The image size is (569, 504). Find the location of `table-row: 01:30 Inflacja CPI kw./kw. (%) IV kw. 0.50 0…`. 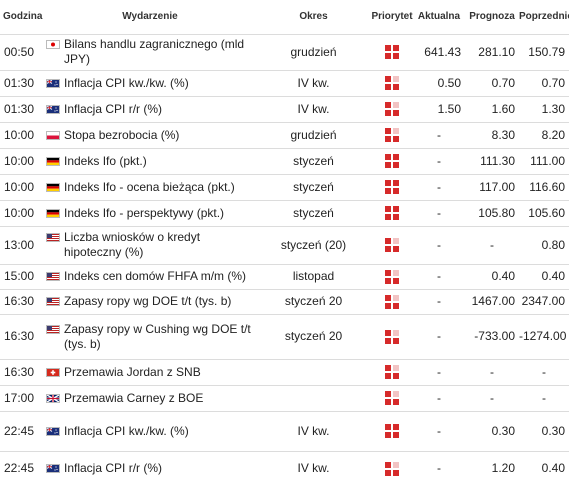

table-row: 01:30 Inflacja CPI kw./kw. (%) IV kw. 0.50 0… is located at coordinates (284, 83).